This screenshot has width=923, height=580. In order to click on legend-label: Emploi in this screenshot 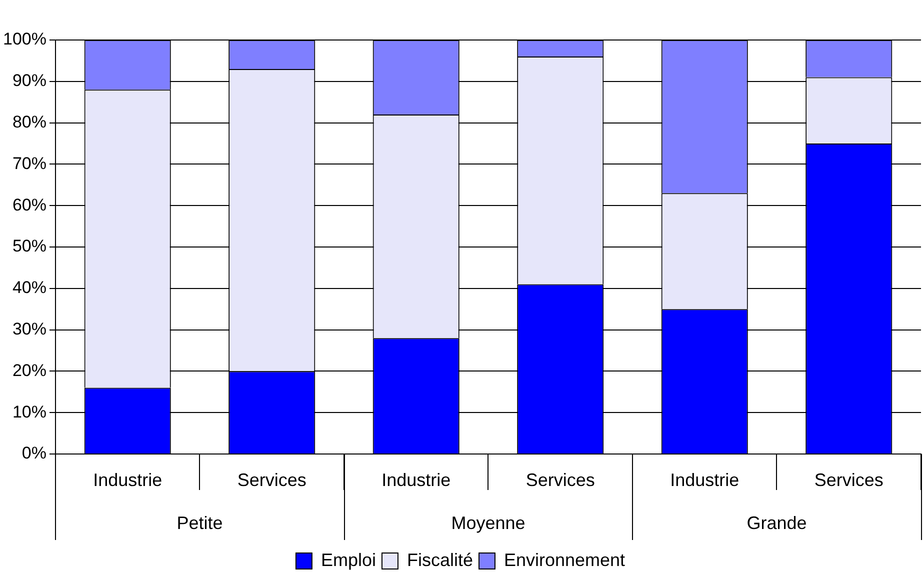, I will do `click(348, 560)`.